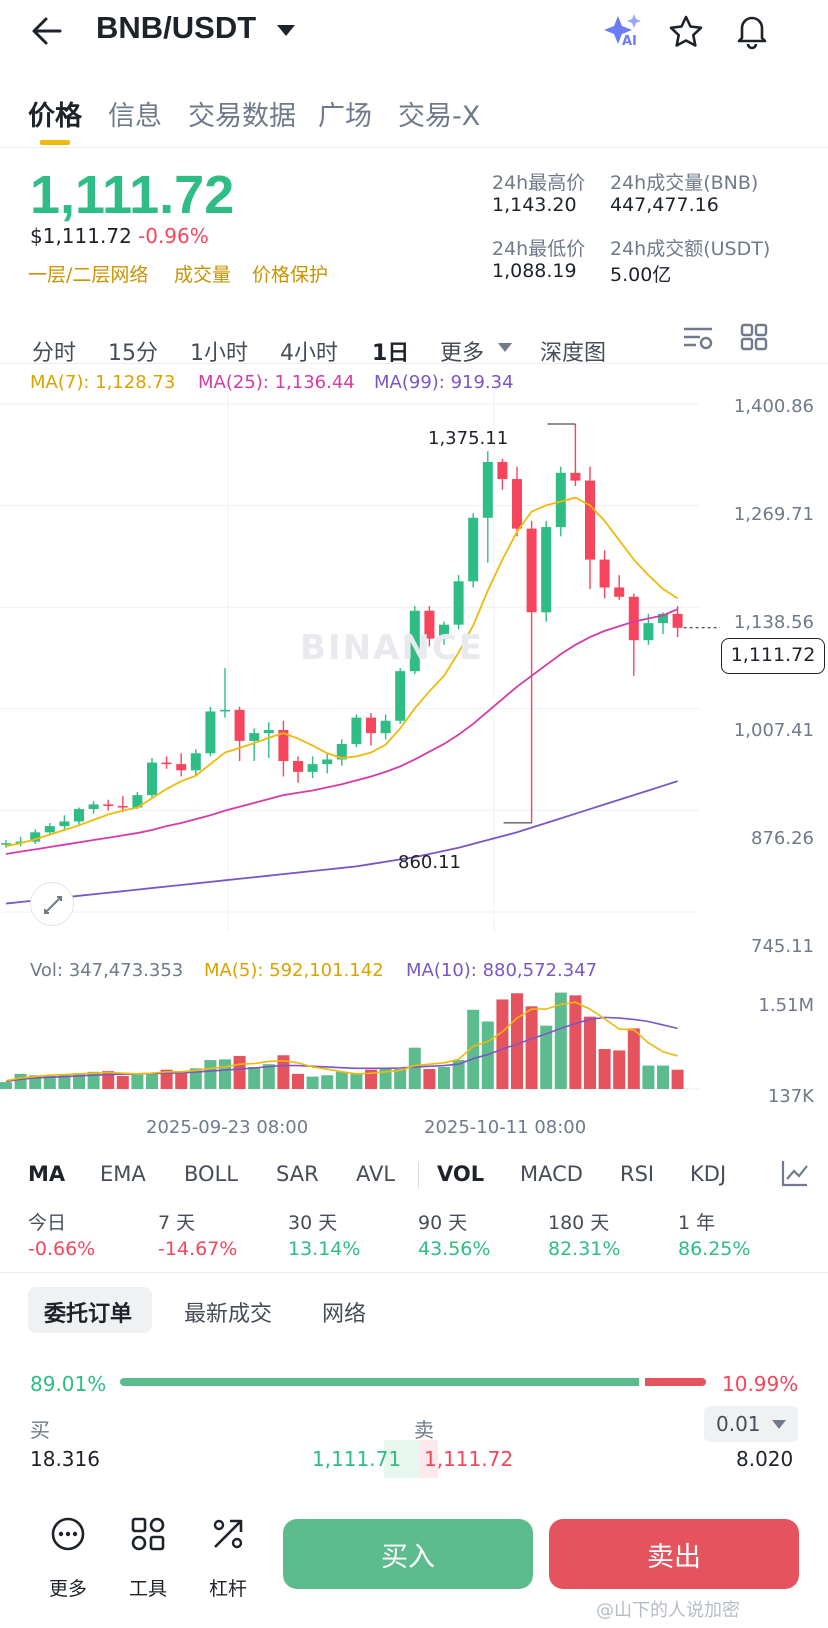 The width and height of the screenshot is (828, 1628). I want to click on buy-button: 买入, so click(408, 1554).